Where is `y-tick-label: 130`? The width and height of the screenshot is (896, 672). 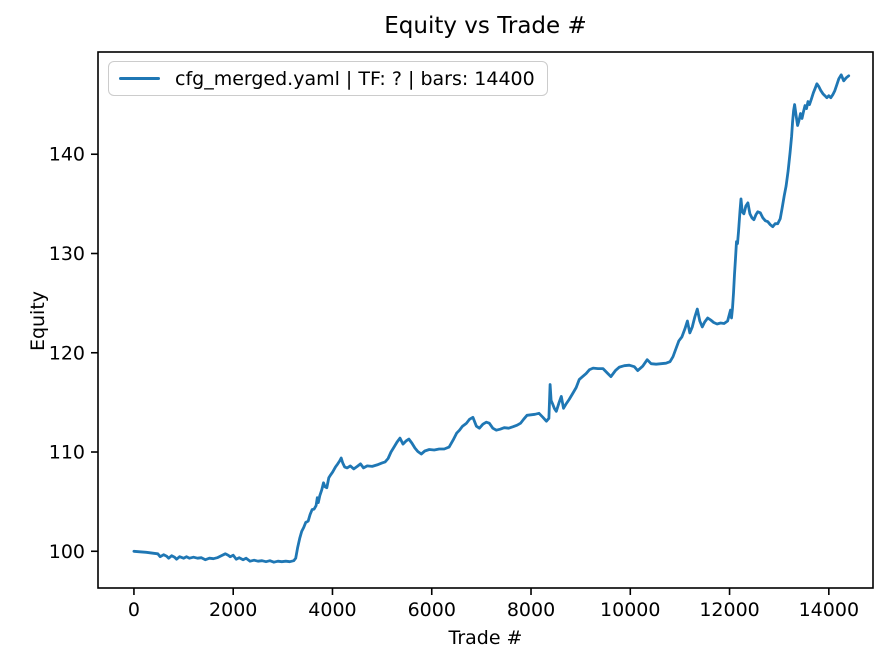 y-tick-label: 130 is located at coordinates (67, 254).